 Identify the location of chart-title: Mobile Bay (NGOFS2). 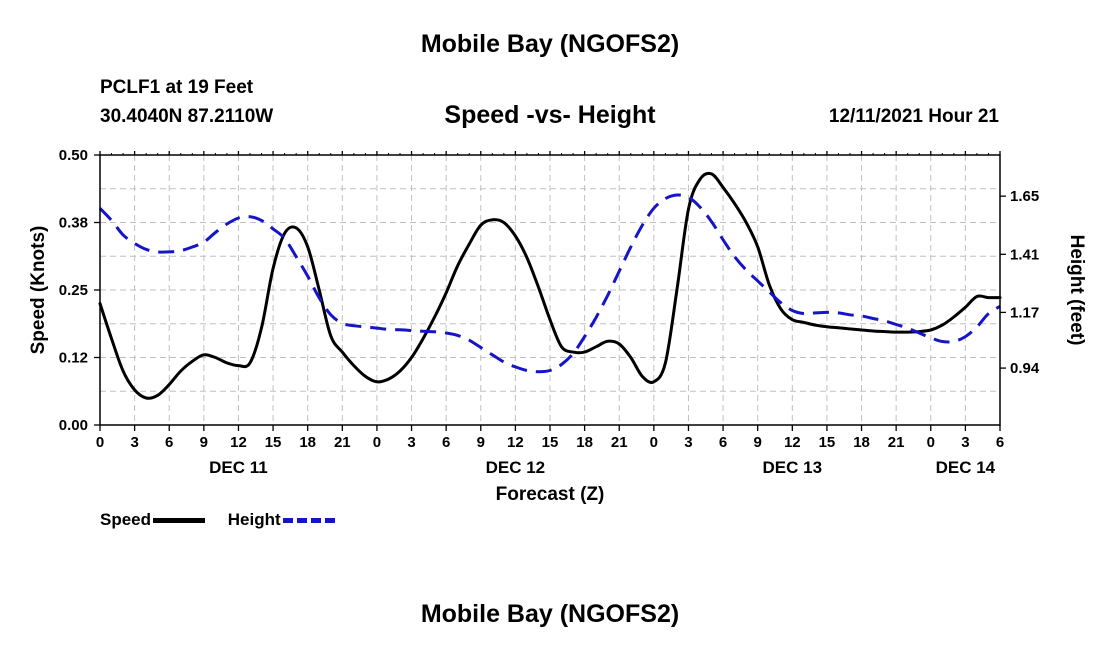
(550, 44).